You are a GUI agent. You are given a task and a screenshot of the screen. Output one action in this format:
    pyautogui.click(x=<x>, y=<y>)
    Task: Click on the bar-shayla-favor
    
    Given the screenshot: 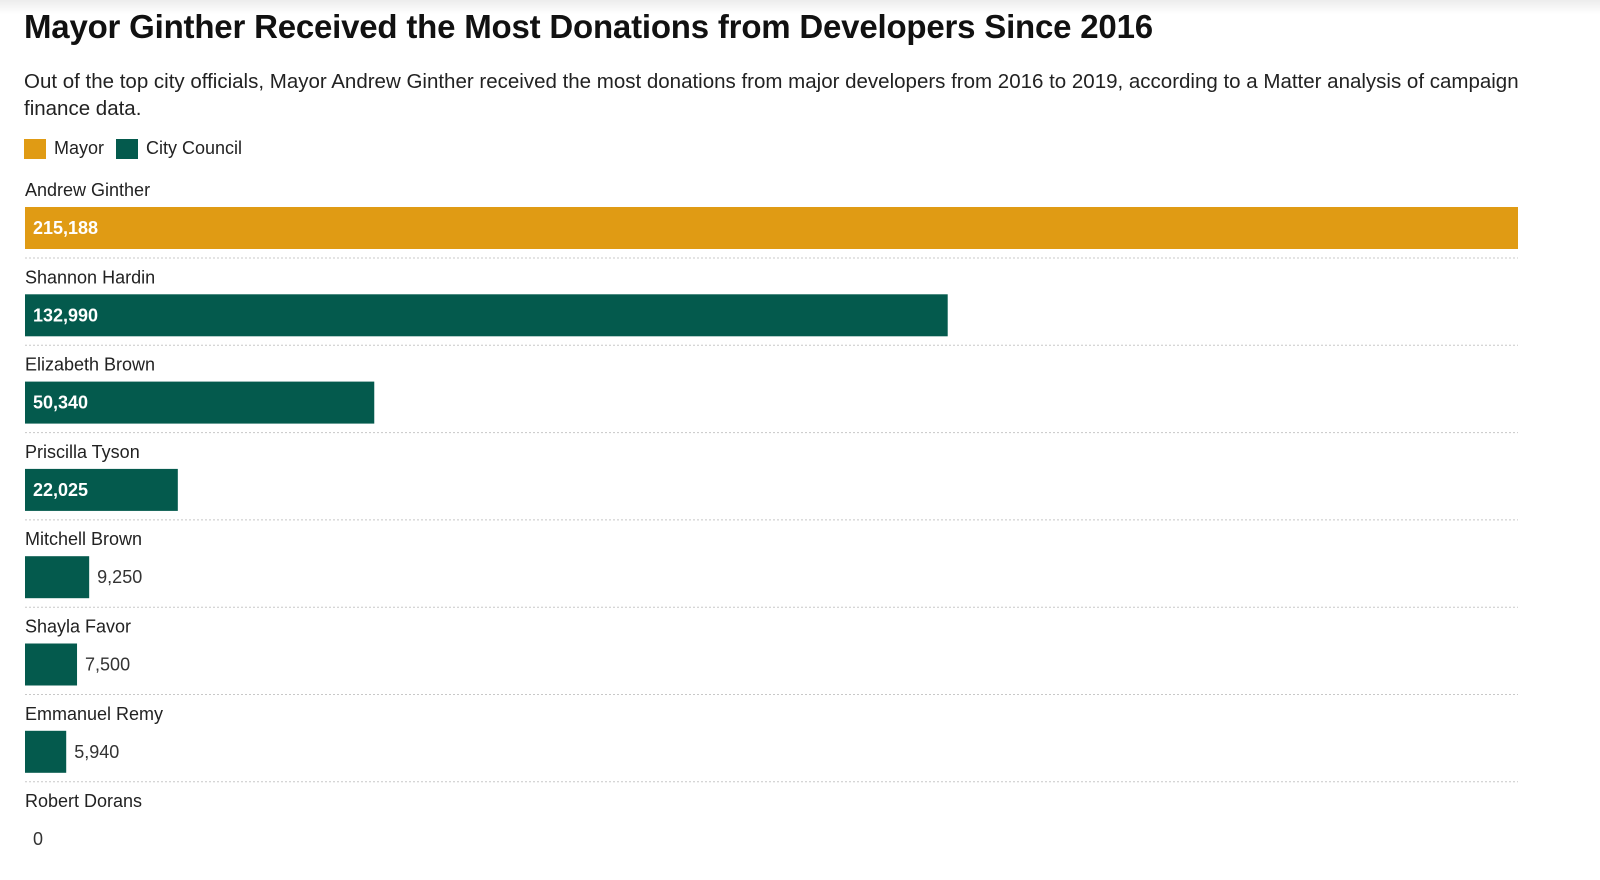 What is the action you would take?
    pyautogui.click(x=51, y=664)
    